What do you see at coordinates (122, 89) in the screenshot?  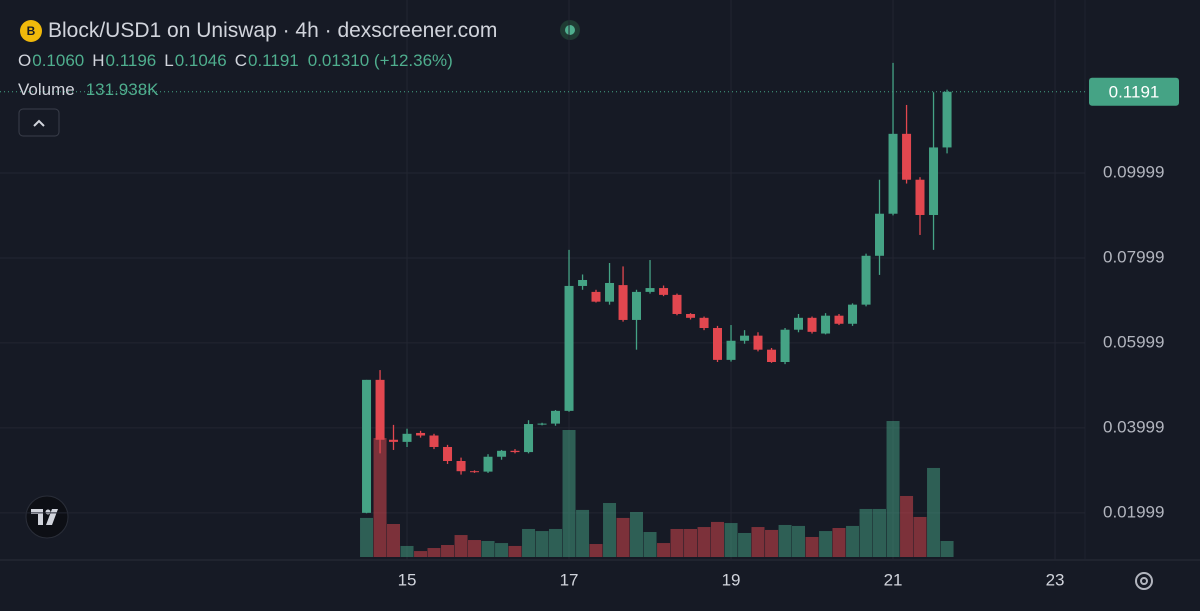 I see `volume-value: 131.938K` at bounding box center [122, 89].